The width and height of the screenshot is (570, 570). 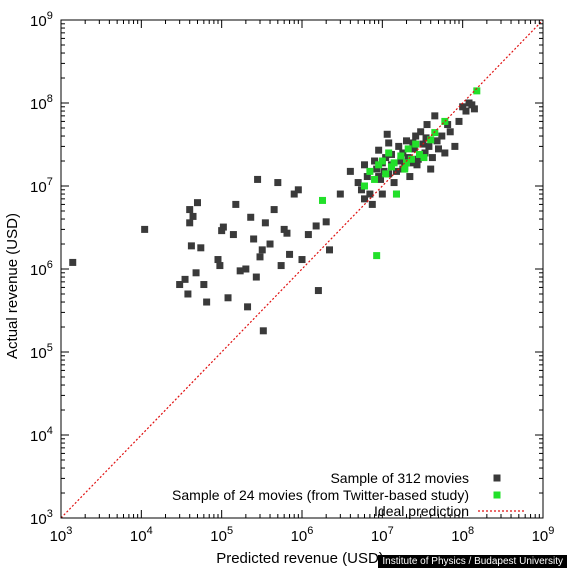 What do you see at coordinates (41, 103) in the screenshot?
I see `y-tick-label: 10⁸` at bounding box center [41, 103].